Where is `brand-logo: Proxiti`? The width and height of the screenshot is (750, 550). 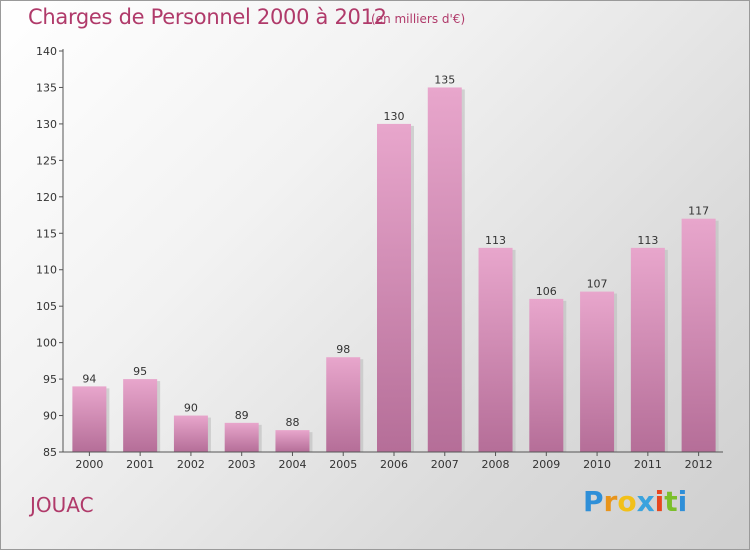 brand-logo: Proxiti is located at coordinates (635, 501).